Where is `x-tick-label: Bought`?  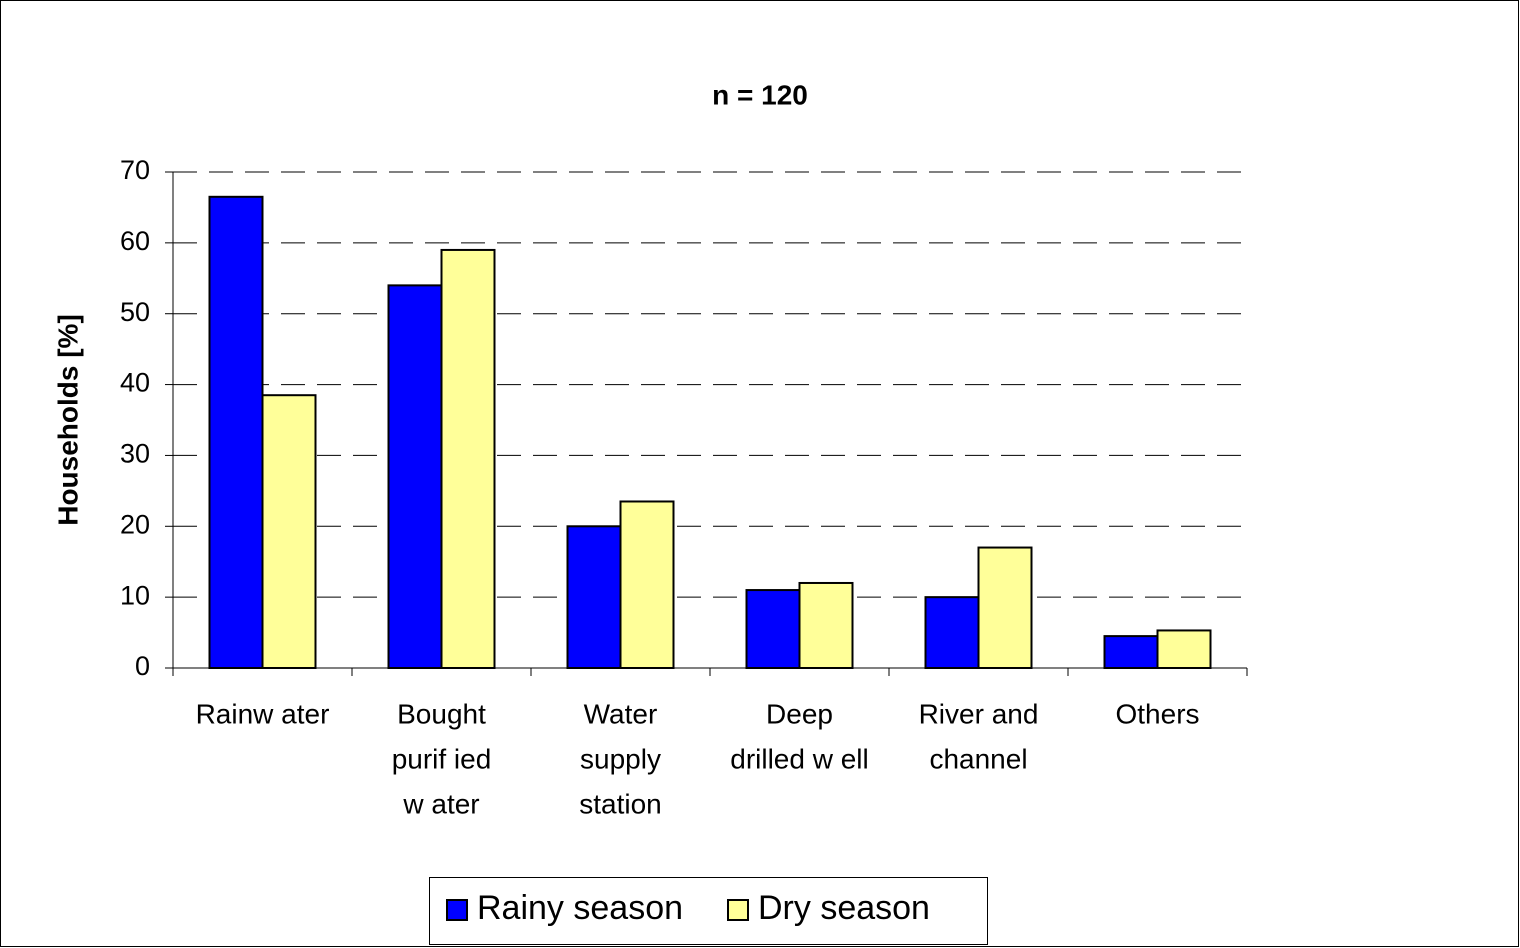
x-tick-label: Bought is located at coordinates (441, 713).